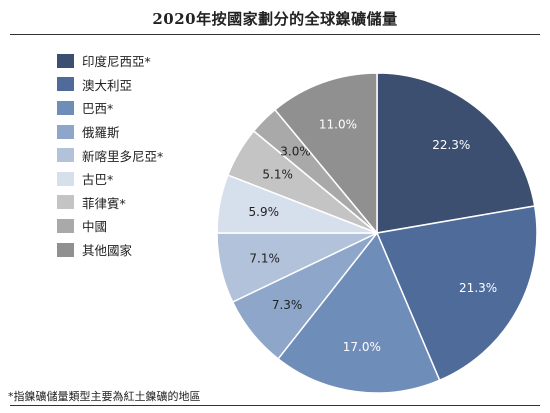 Image resolution: width=550 pixels, height=413 pixels. I want to click on legend-label: 中國, so click(95, 227).